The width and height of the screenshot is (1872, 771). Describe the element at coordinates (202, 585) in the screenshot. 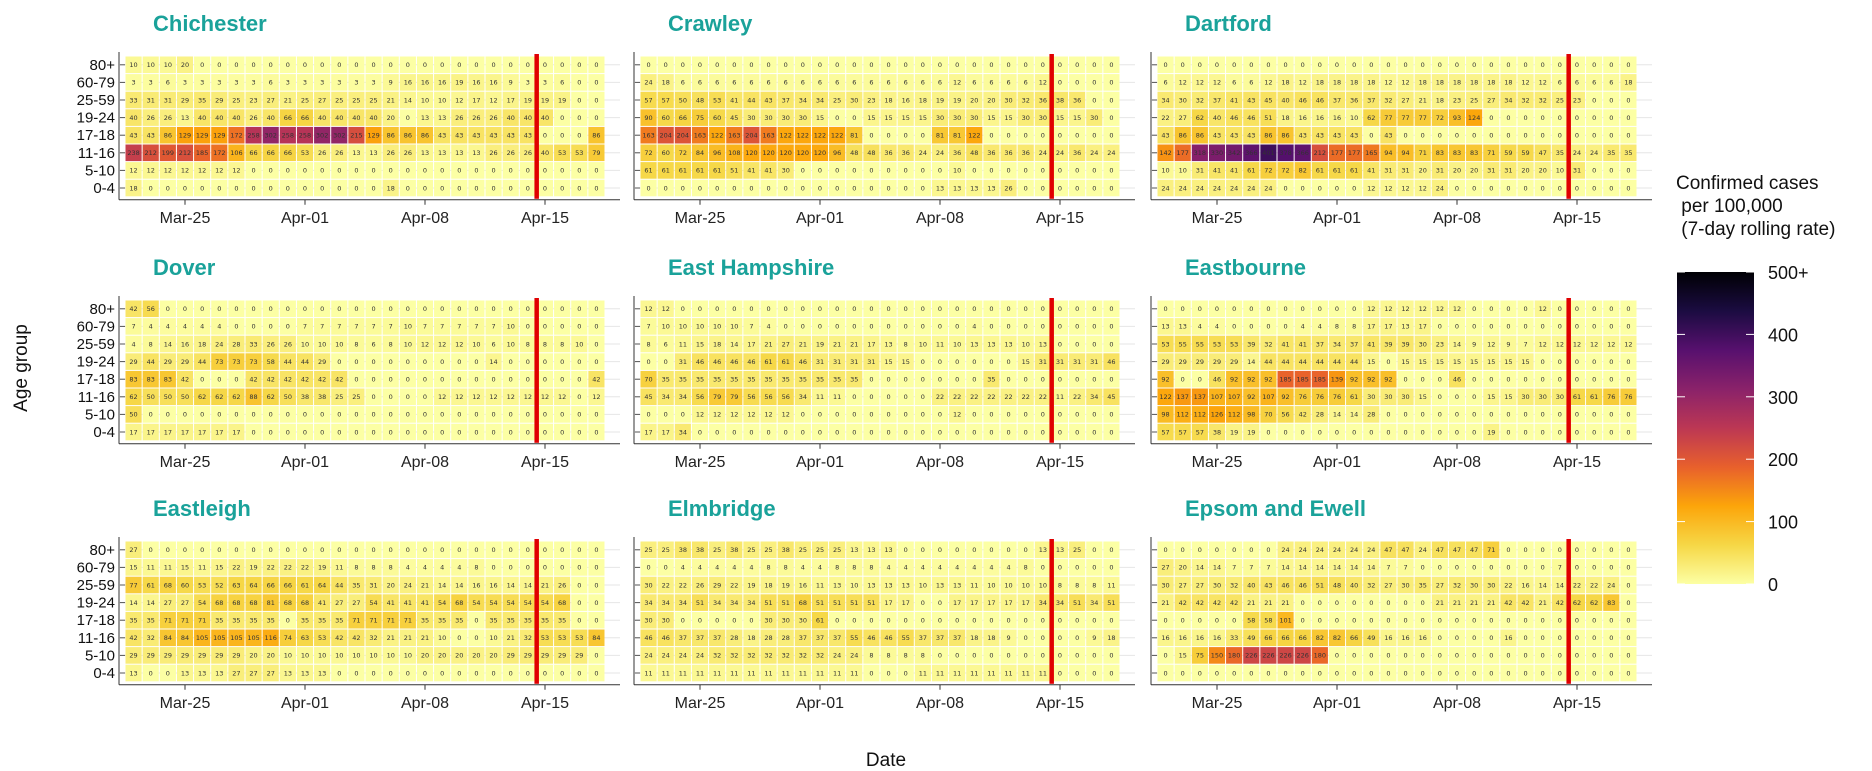

I see `cell-value: 53` at that location.